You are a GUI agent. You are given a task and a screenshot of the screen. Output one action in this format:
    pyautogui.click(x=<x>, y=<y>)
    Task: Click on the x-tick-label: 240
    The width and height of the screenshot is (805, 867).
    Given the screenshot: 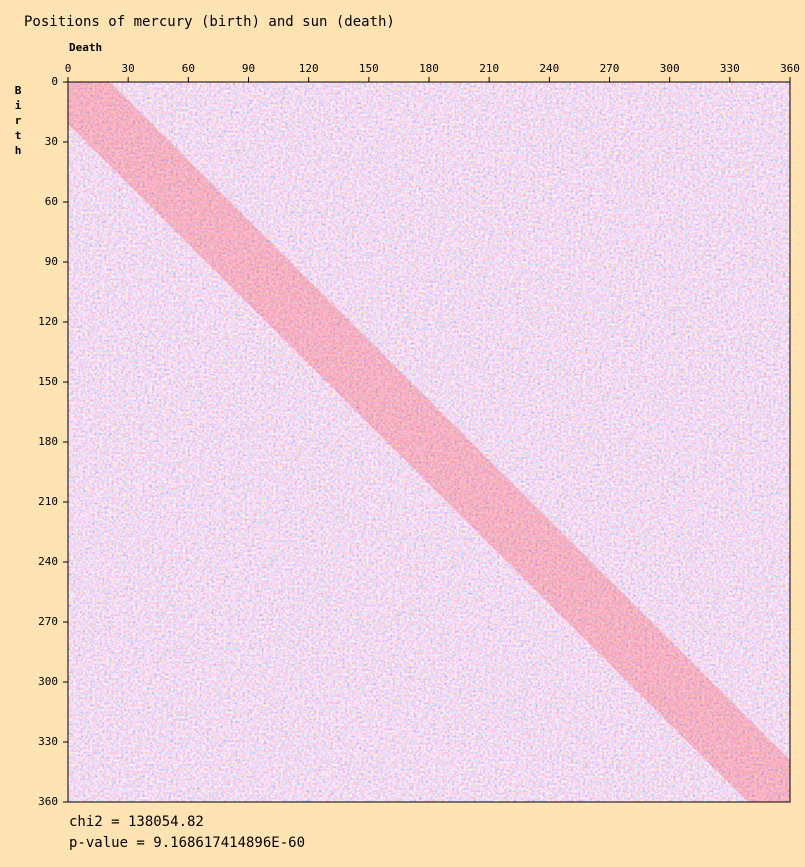 What is the action you would take?
    pyautogui.click(x=549, y=68)
    